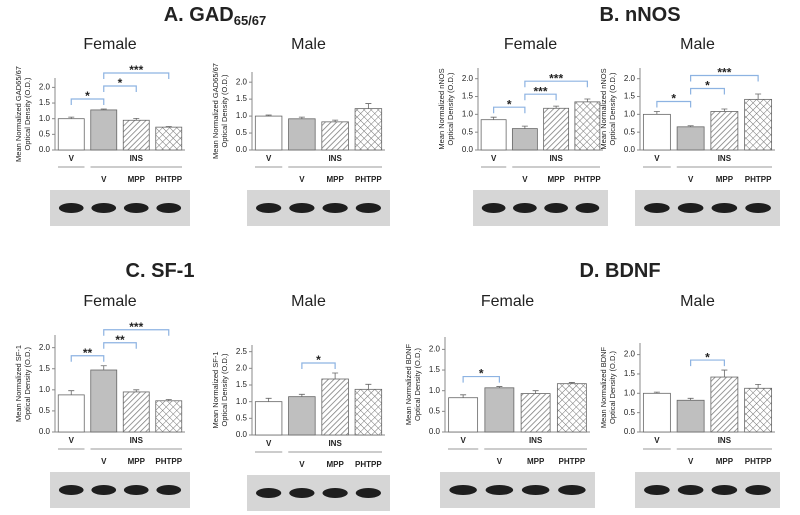 The width and height of the screenshot is (800, 515). Describe the element at coordinates (199, 15) in the screenshot. I see `panel-title-main: A. GAD` at that location.